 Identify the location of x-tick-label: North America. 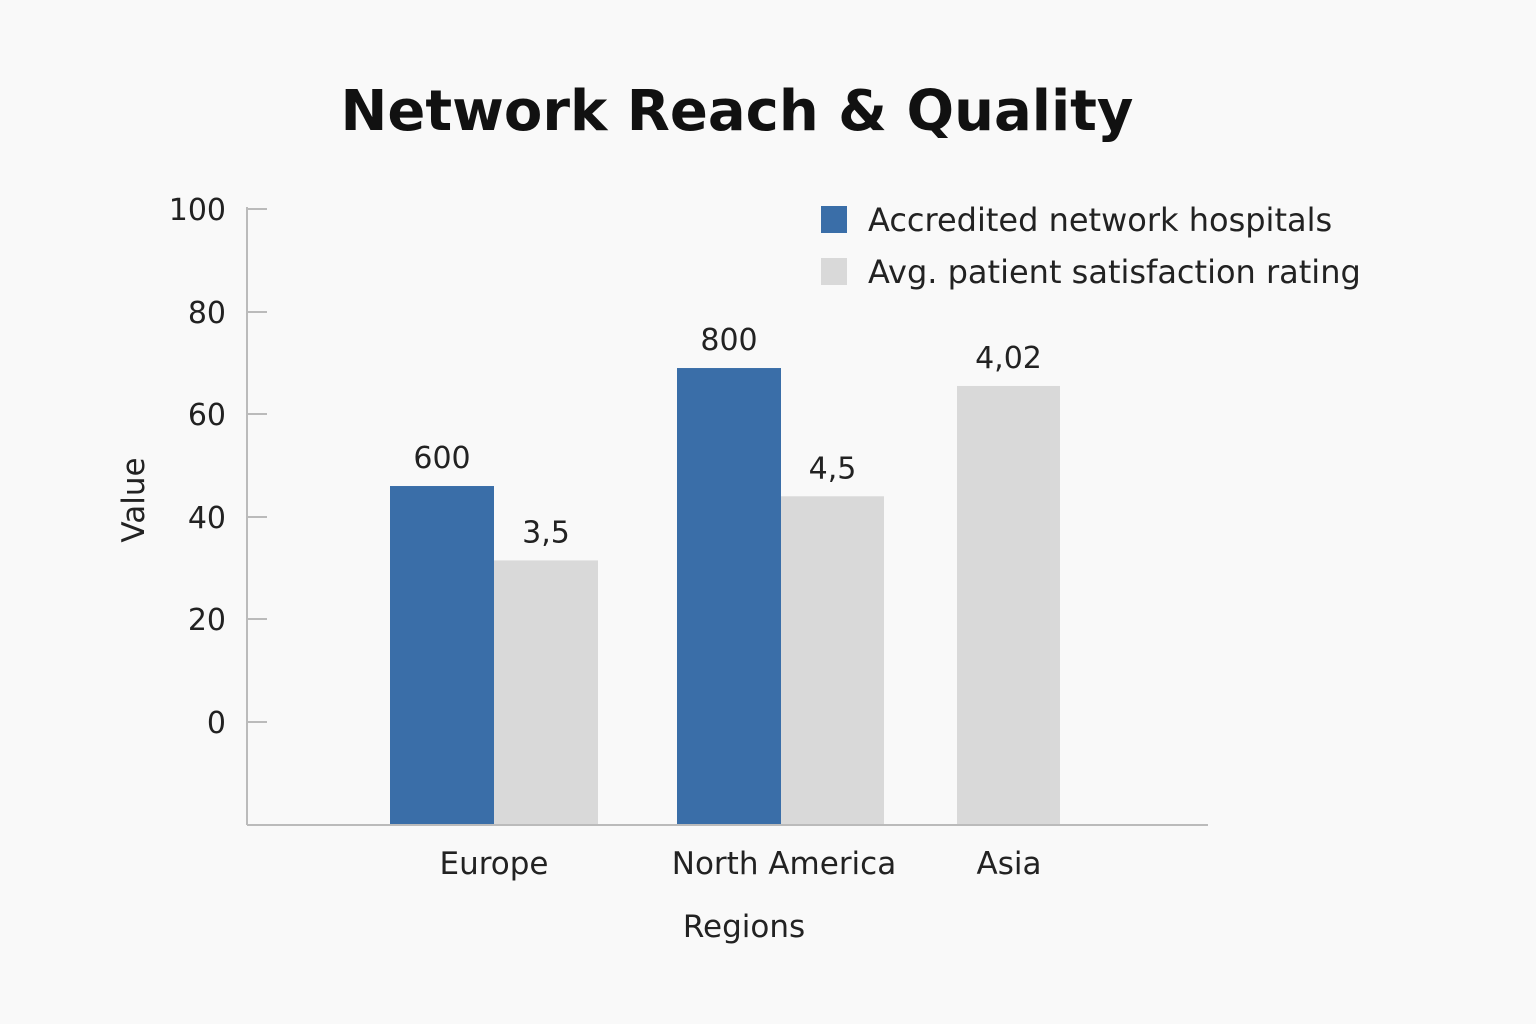
(784, 864).